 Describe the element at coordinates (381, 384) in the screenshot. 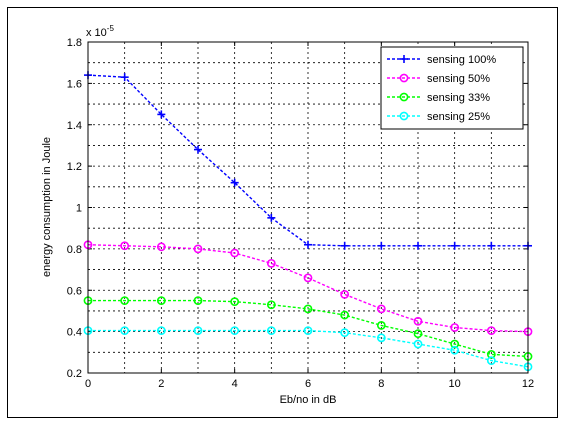

I see `x-tick-label: 8` at that location.